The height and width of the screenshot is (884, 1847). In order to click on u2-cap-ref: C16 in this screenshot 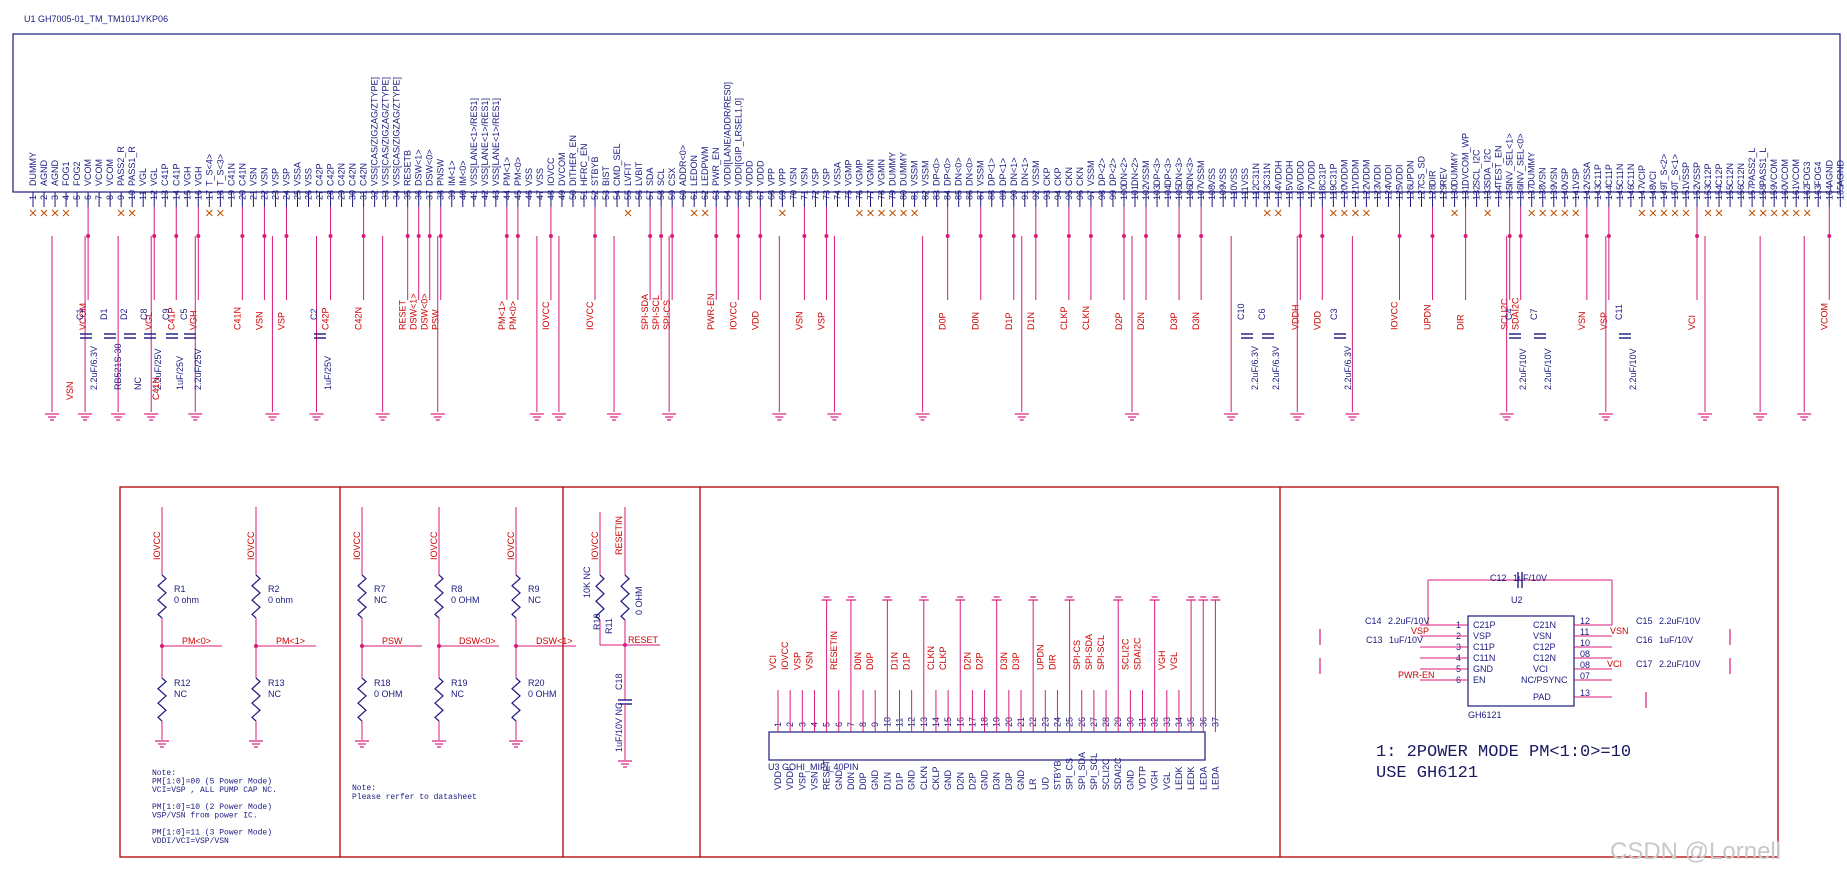, I will do `click(1644, 640)`.